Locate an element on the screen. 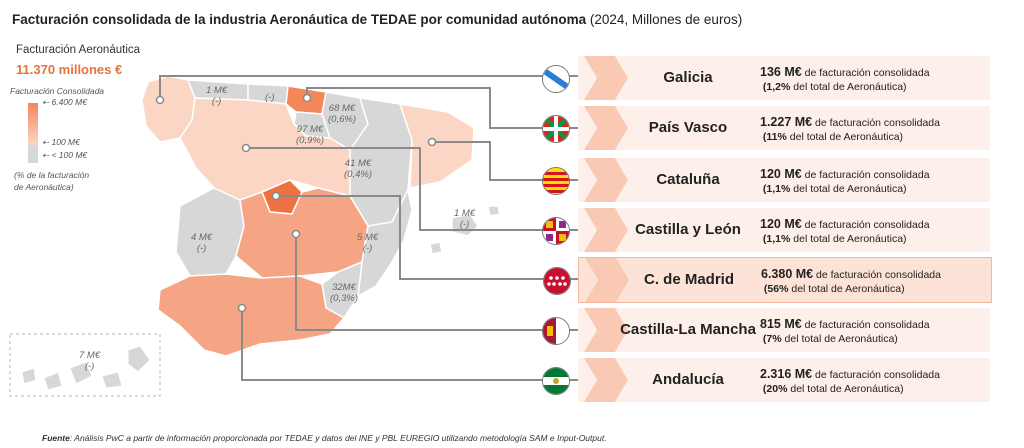 This screenshot has width=1024, height=448. map-label-canarias: 7 M€ (-) is located at coordinates (90, 361).